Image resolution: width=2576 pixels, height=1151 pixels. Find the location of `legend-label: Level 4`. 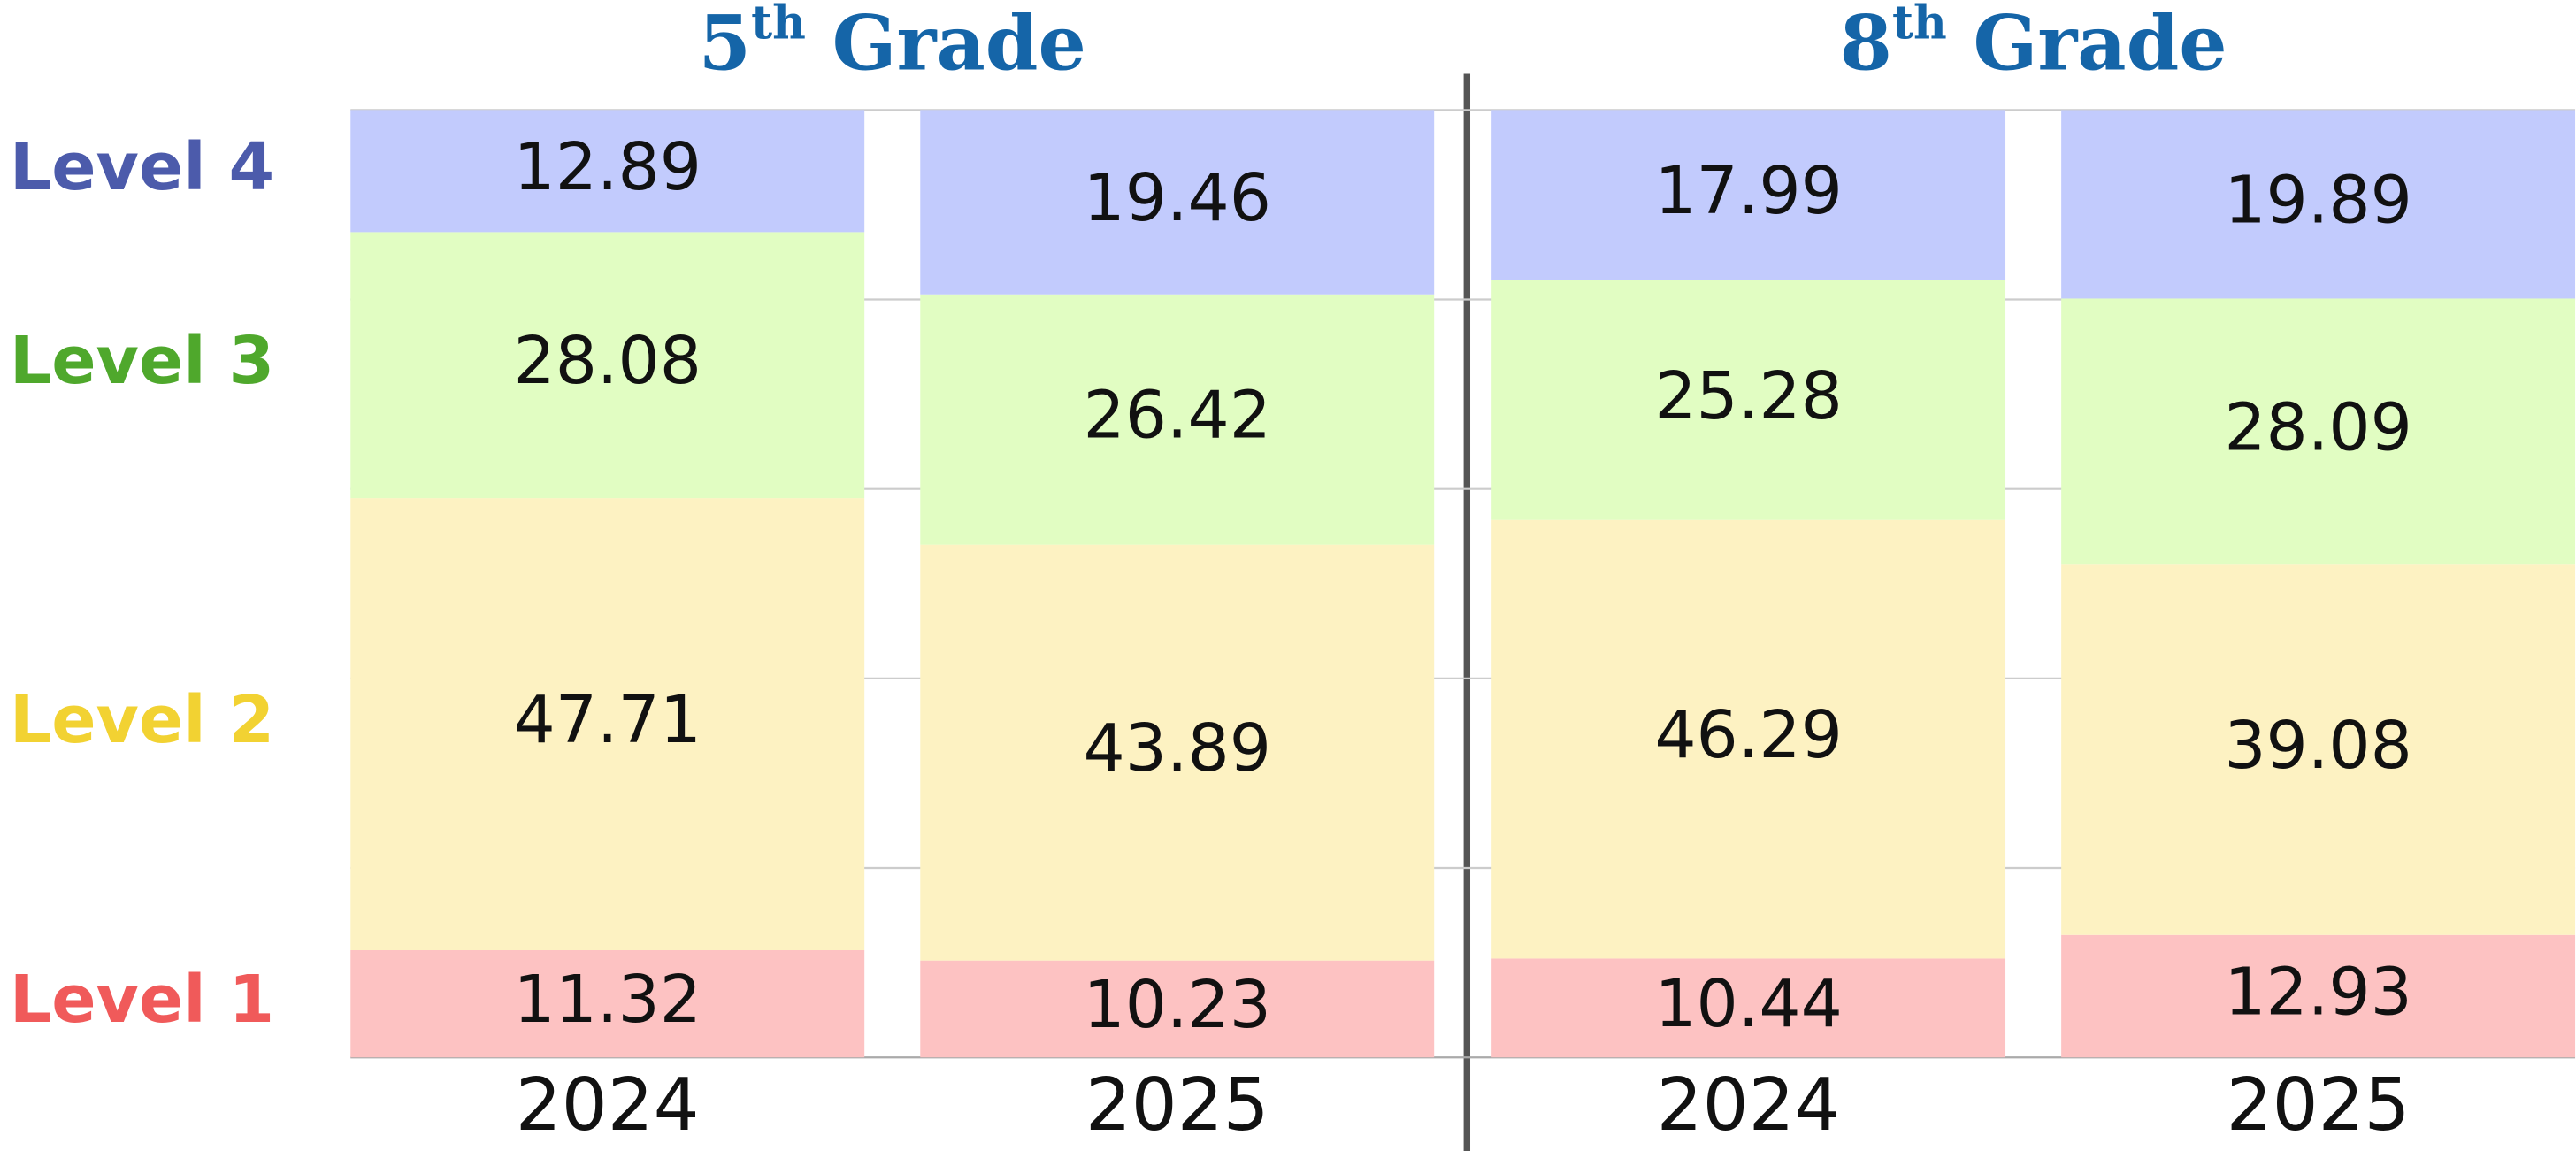

legend-label: Level 4 is located at coordinates (142, 166).